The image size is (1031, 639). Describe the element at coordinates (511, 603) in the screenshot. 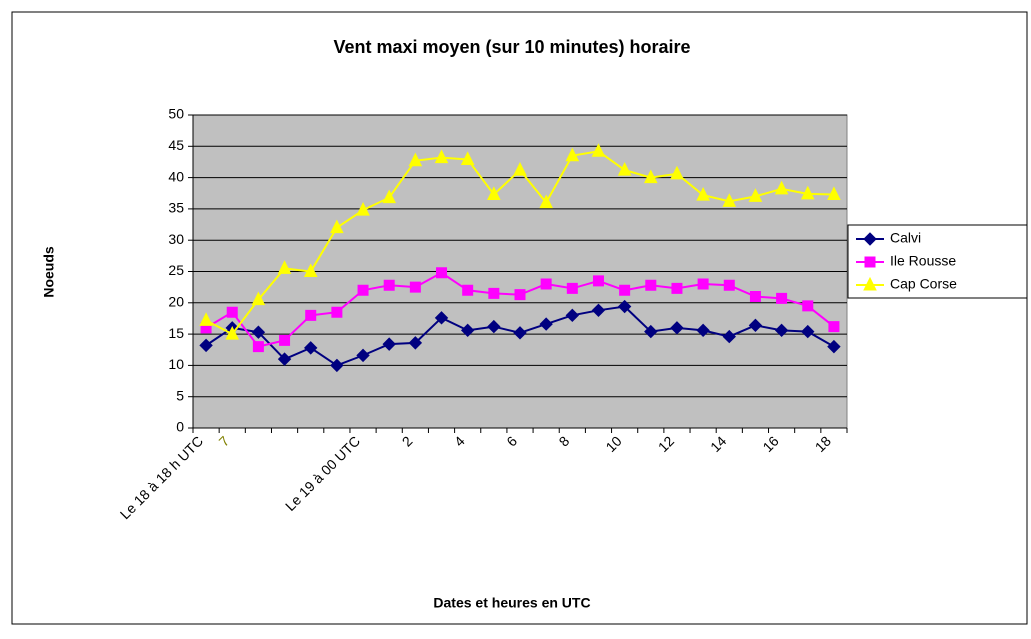

I see `x-axis-label: Dates et heures en UTC` at that location.